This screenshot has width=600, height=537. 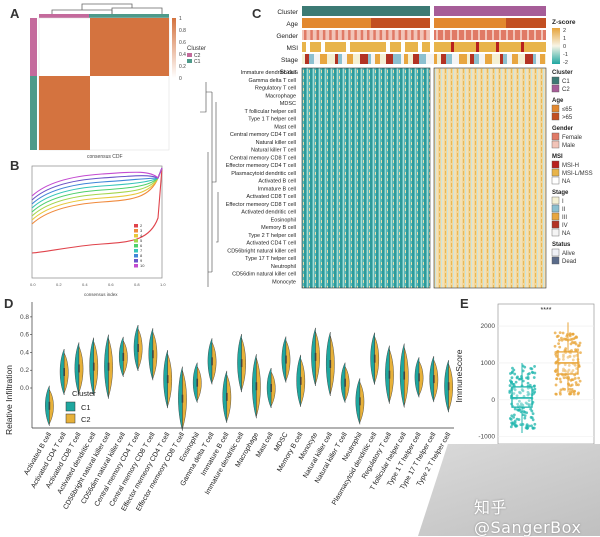 I want to click on heatmap-row-label: Activated CD4 T cell, so click(x=271, y=244).